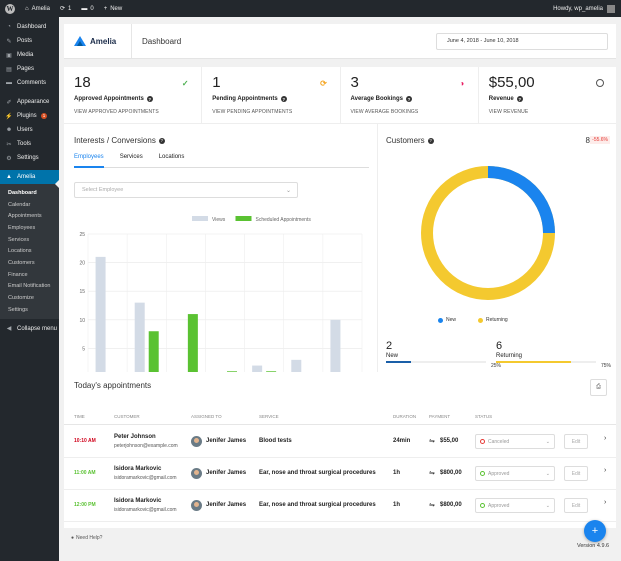 This screenshot has width=621, height=561. Describe the element at coordinates (32, 329) in the screenshot. I see `collapse-menu-button: ◀ Collapse menu` at that location.